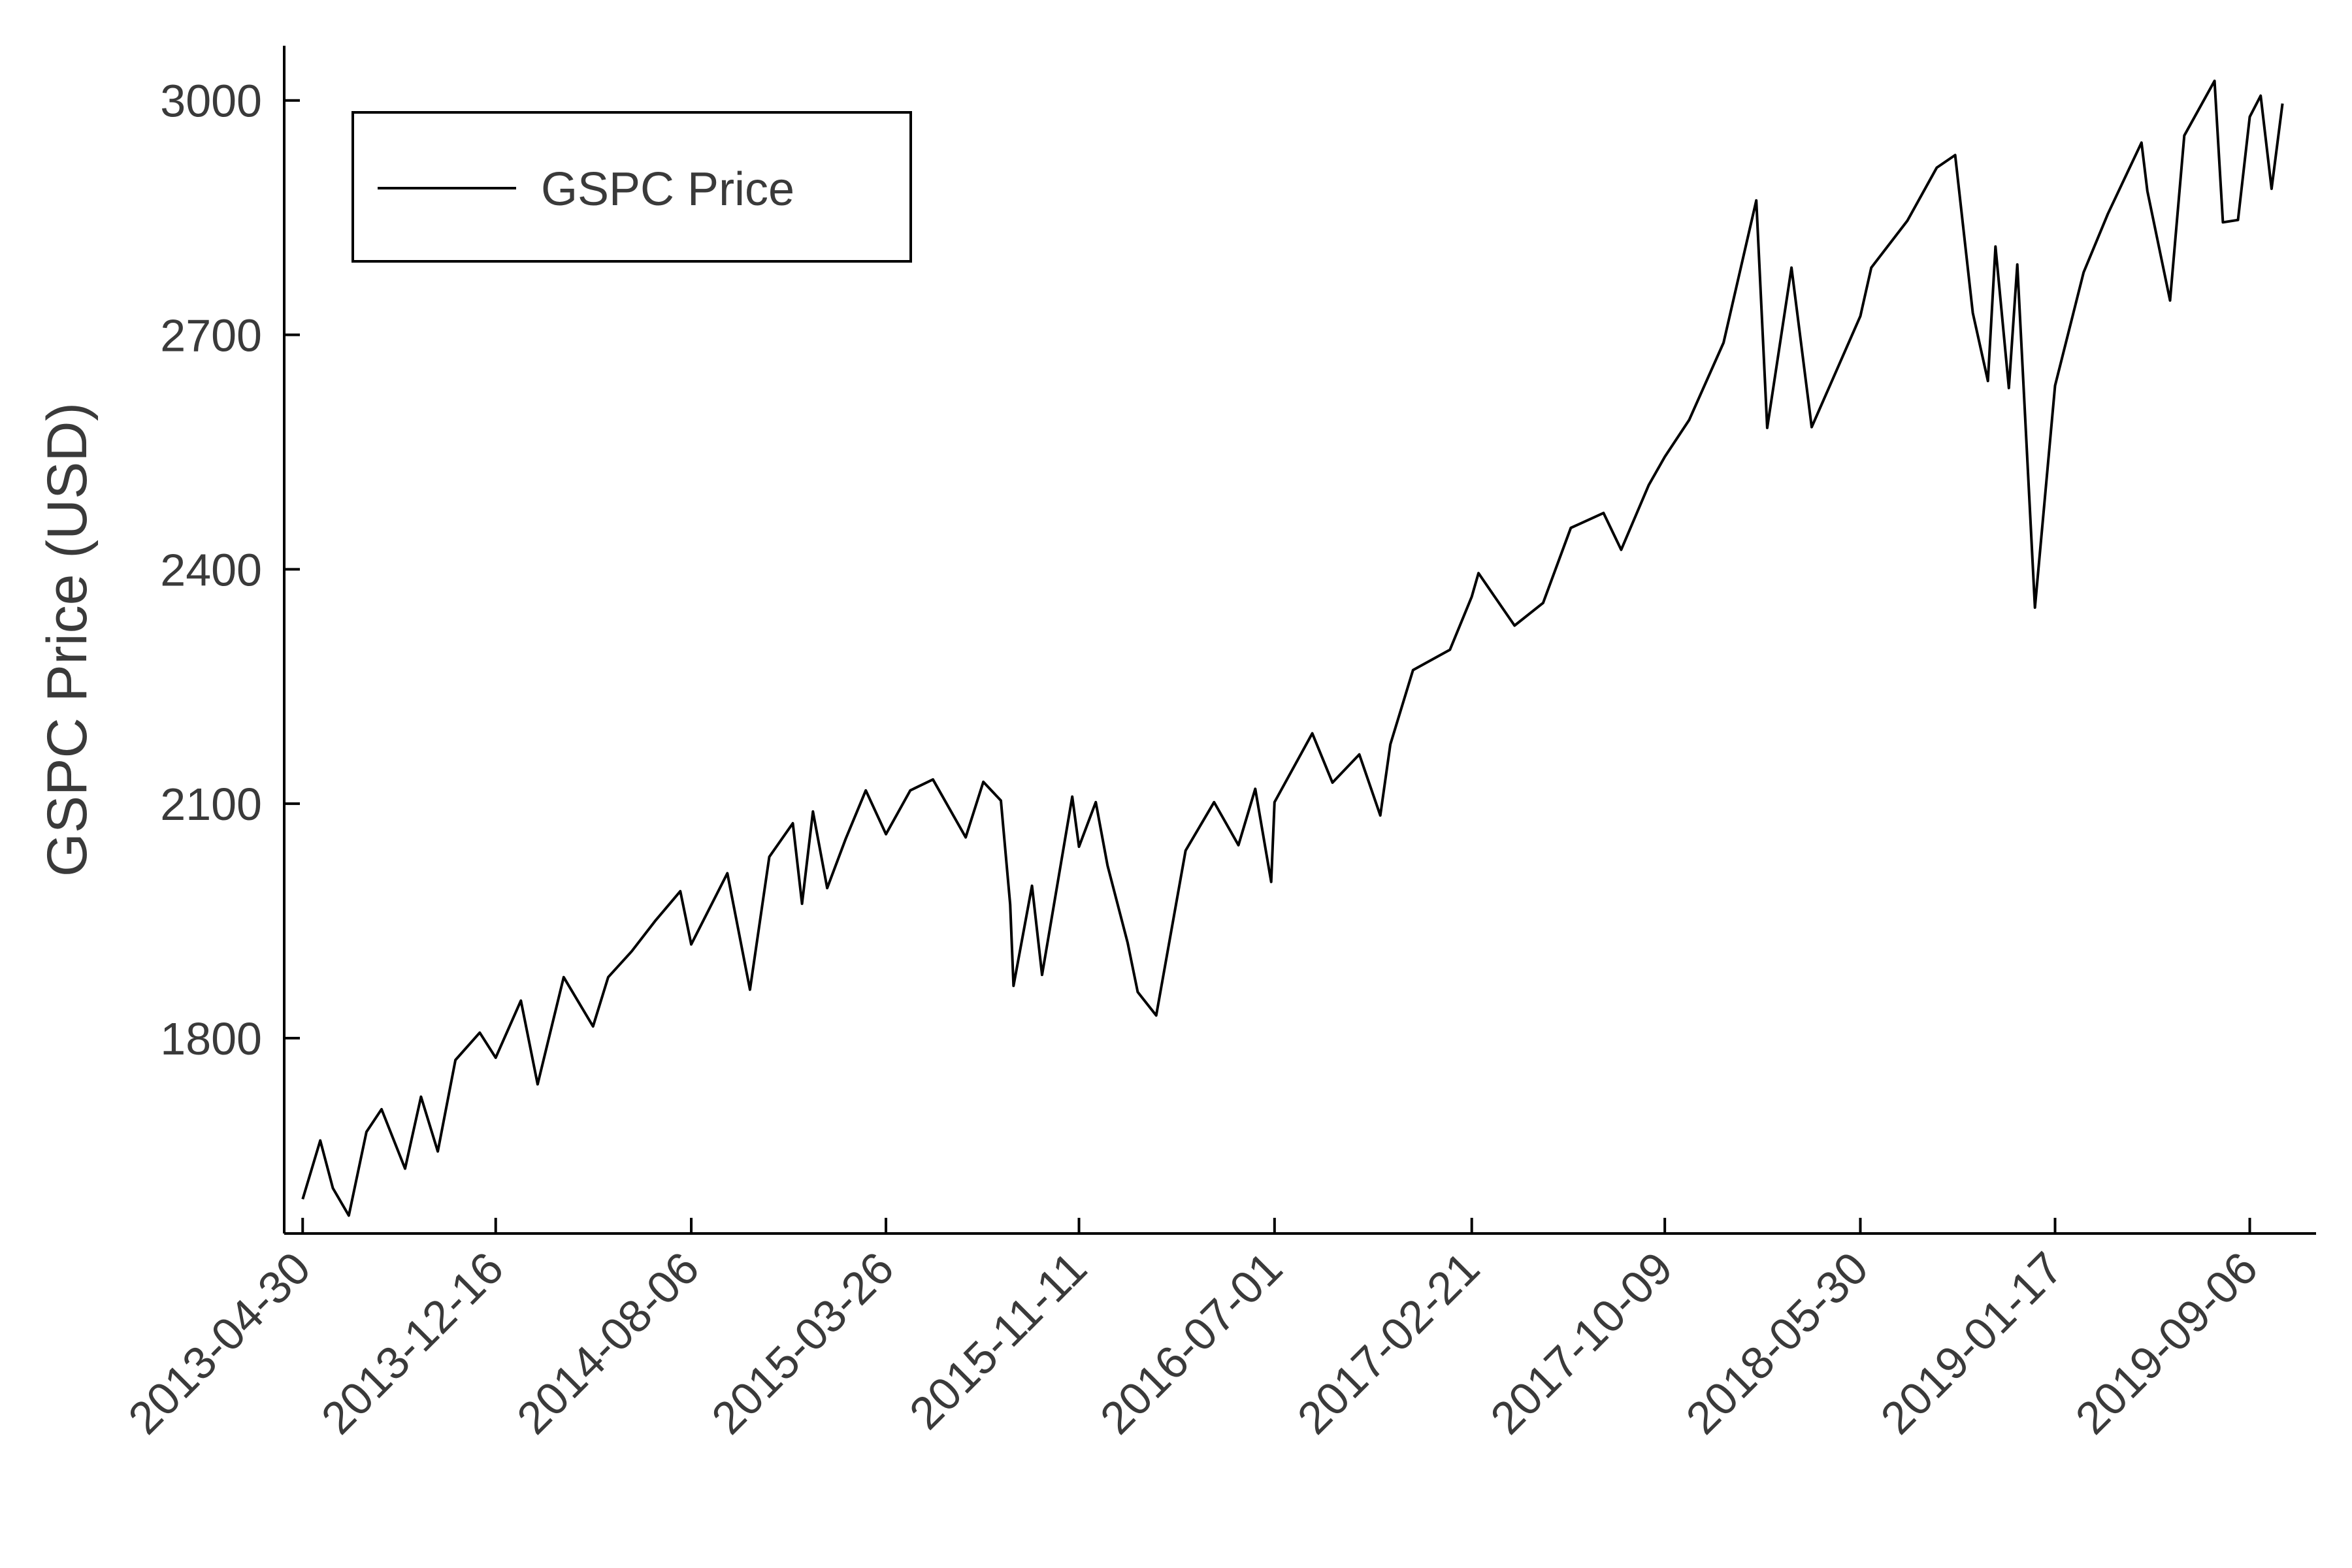 The image size is (2352, 1568). What do you see at coordinates (211, 1038) in the screenshot?
I see `y-tick-label: 1800` at bounding box center [211, 1038].